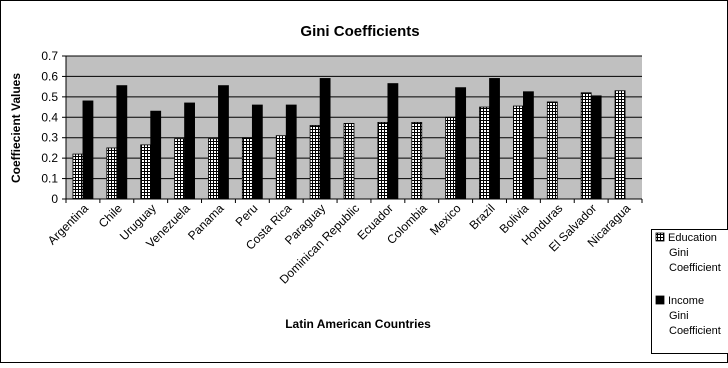 The height and width of the screenshot is (368, 728). What do you see at coordinates (586, 146) in the screenshot?
I see `education-bar-el-salvador` at bounding box center [586, 146].